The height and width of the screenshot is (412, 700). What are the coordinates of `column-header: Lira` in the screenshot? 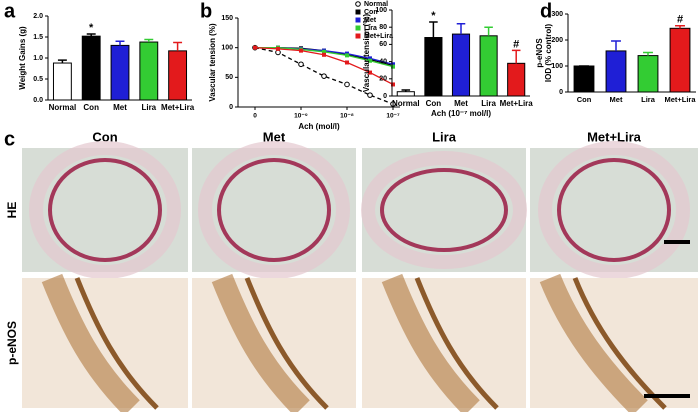 It's located at (444, 136).